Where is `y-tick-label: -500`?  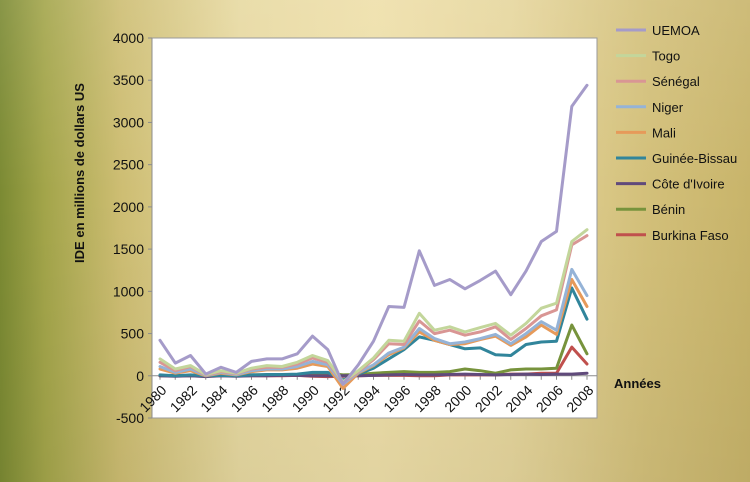 y-tick-label: -500 is located at coordinates (130, 418).